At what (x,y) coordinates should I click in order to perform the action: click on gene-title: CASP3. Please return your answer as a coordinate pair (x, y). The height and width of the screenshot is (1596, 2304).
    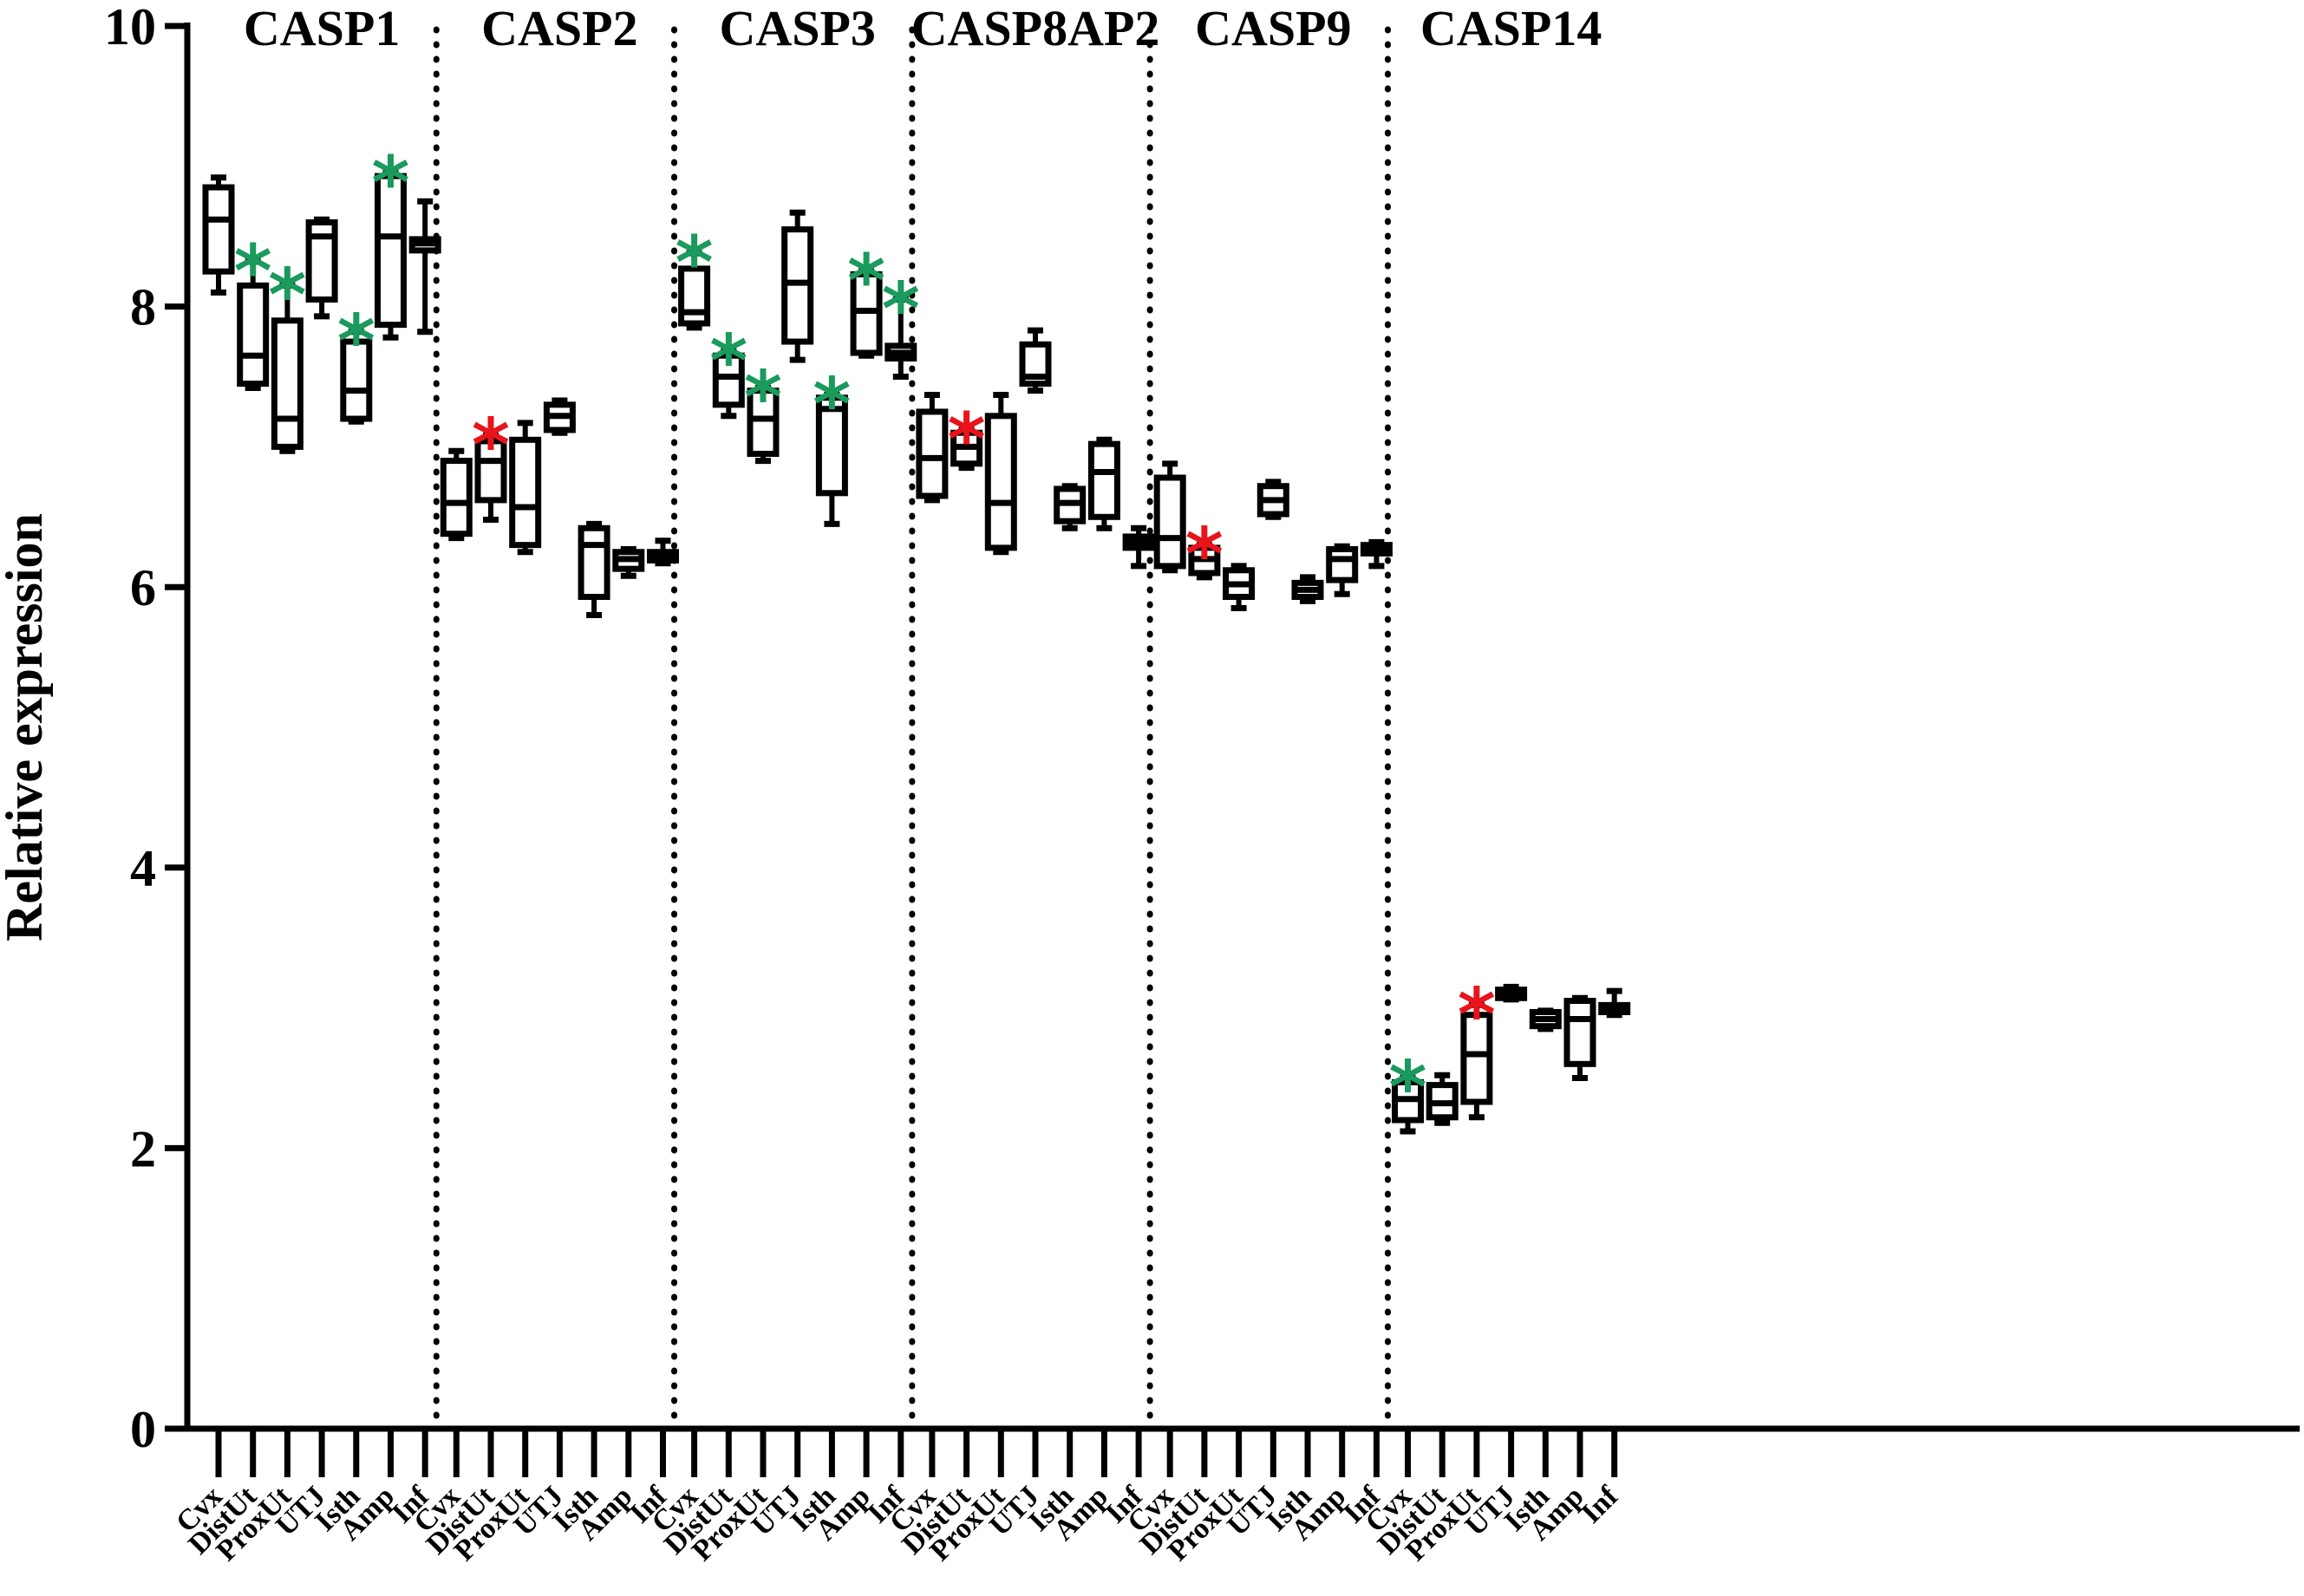
    Looking at the image, I should click on (797, 28).